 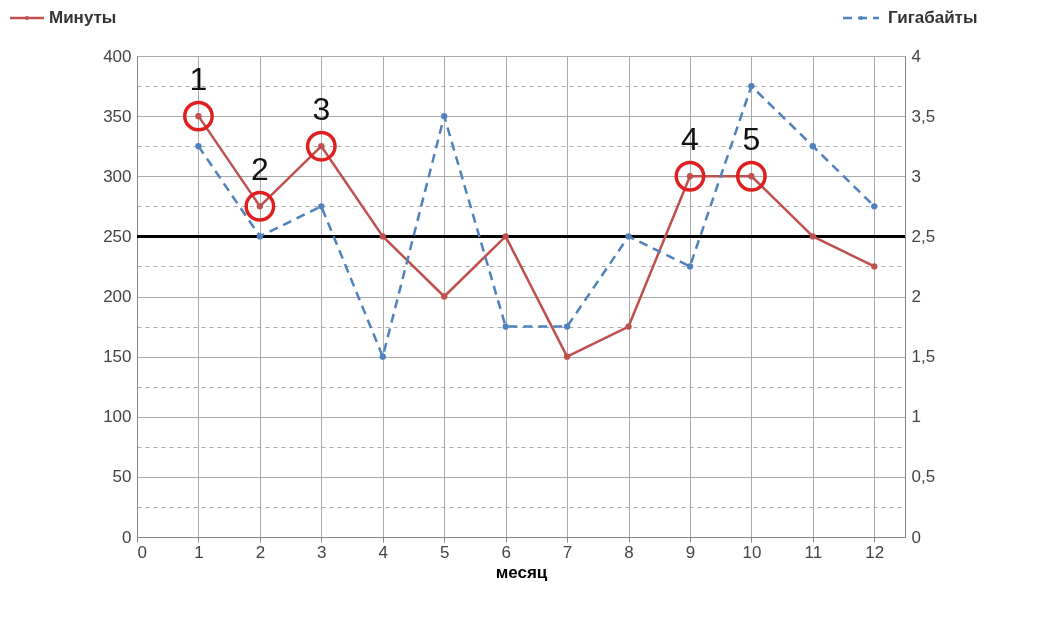 What do you see at coordinates (506, 552) in the screenshot?
I see `x-tick-label: 6` at bounding box center [506, 552].